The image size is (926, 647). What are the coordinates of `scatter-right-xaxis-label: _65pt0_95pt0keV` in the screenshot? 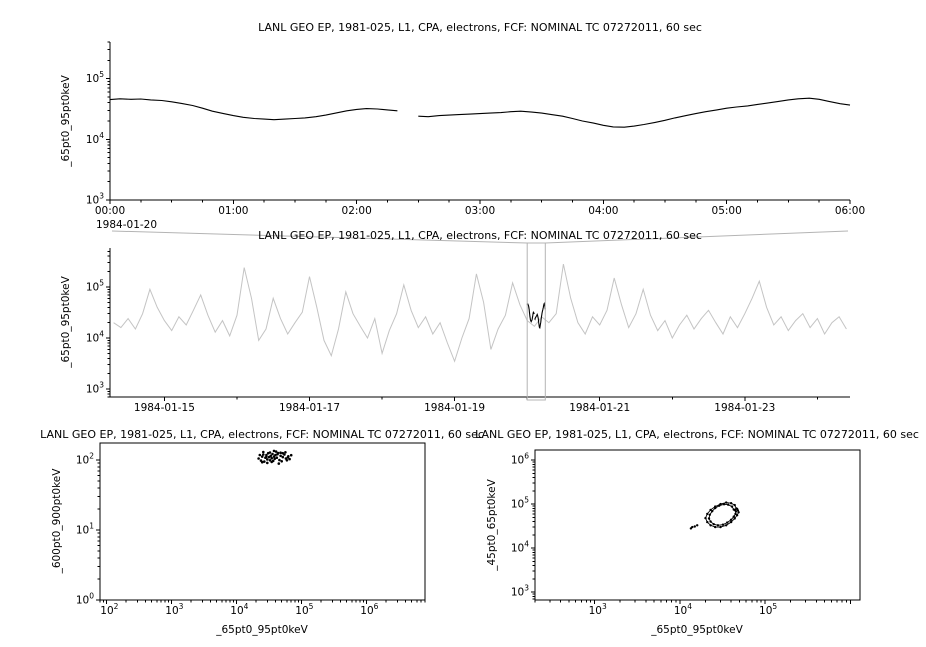 It's located at (697, 630).